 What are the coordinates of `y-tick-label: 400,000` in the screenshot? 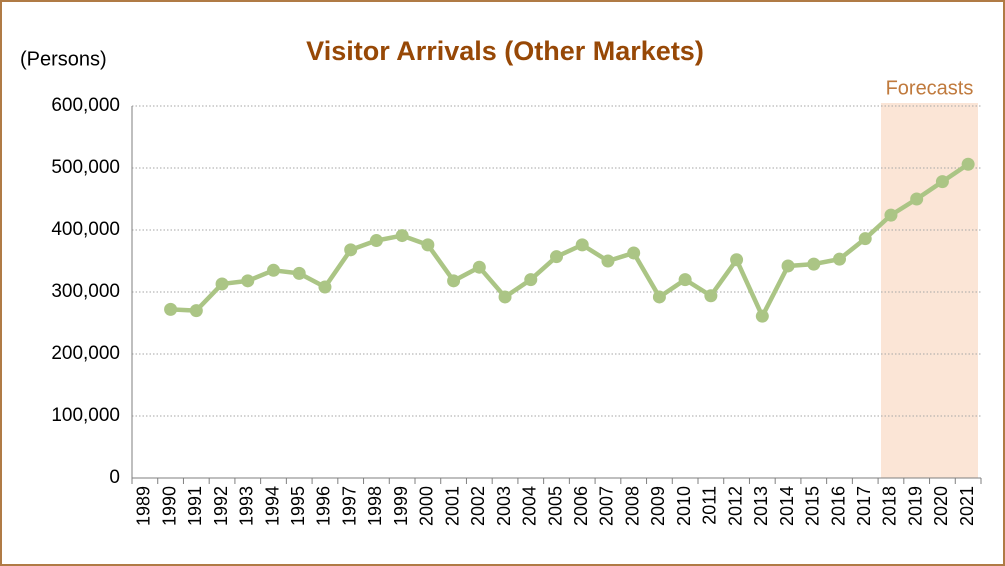 It's located at (85, 229).